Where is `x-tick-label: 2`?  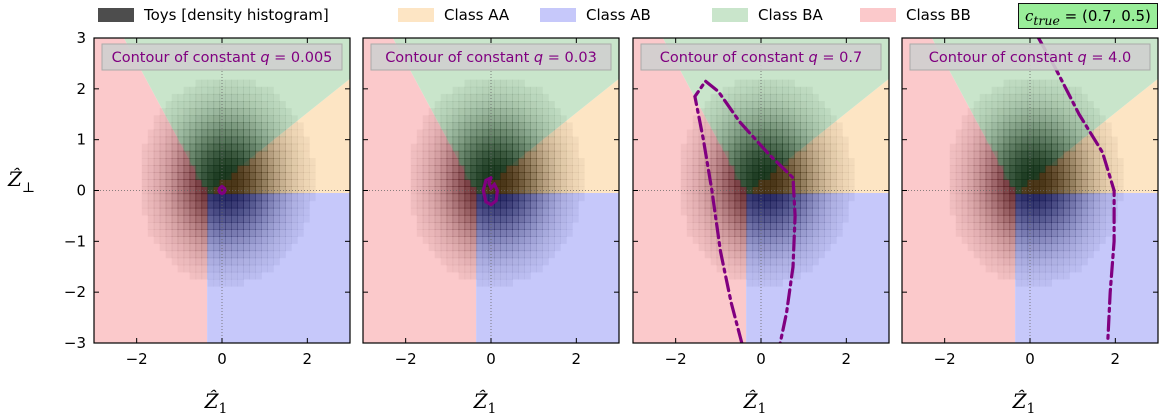
x-tick-label: 2 is located at coordinates (847, 359).